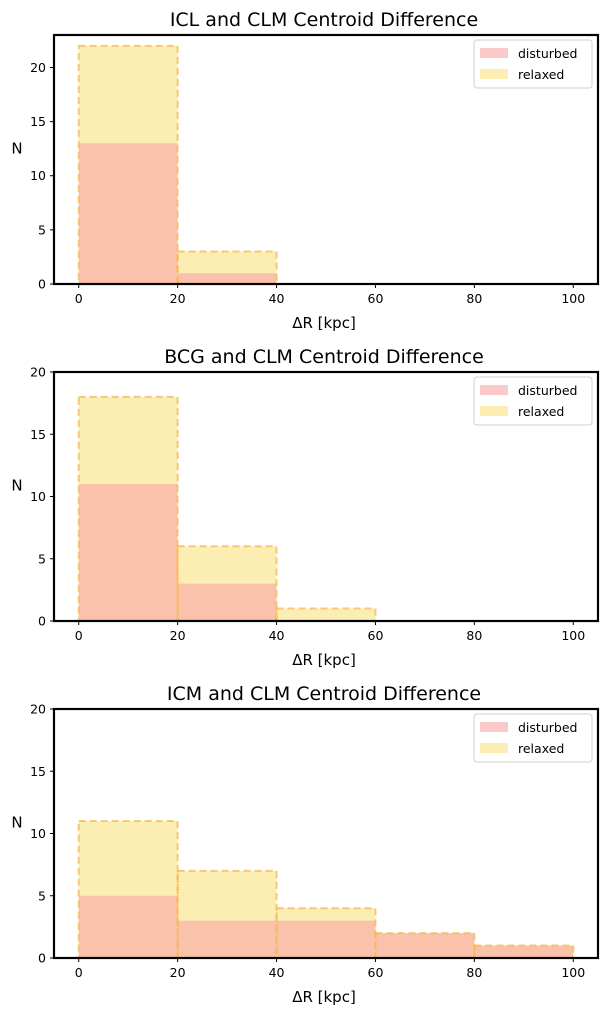 Image resolution: width=606 pixels, height=1015 pixels. What do you see at coordinates (324, 20) in the screenshot?
I see `chart-title: ICL and CLM Centroid Difference` at bounding box center [324, 20].